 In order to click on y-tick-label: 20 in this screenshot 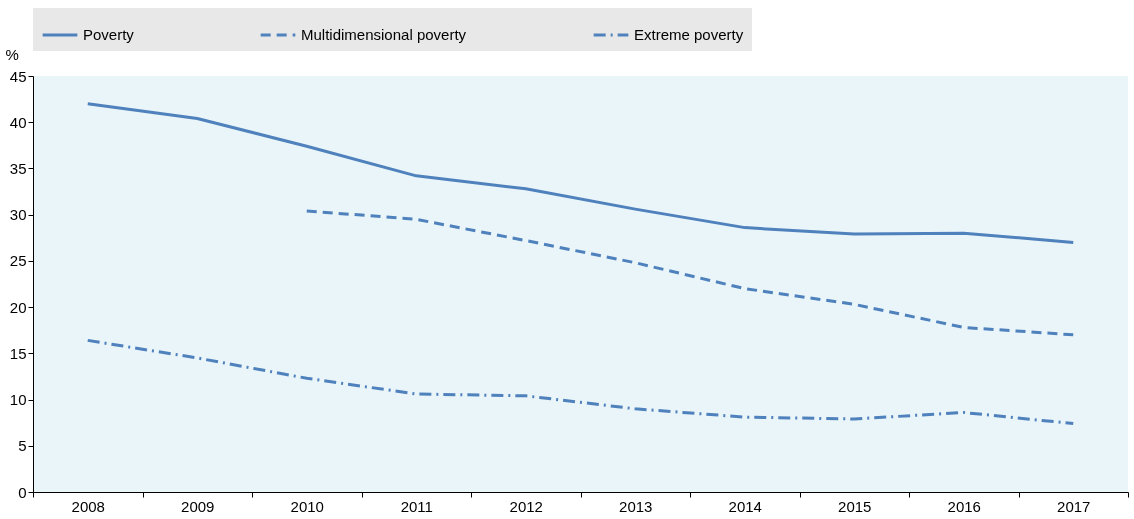, I will do `click(18, 307)`.